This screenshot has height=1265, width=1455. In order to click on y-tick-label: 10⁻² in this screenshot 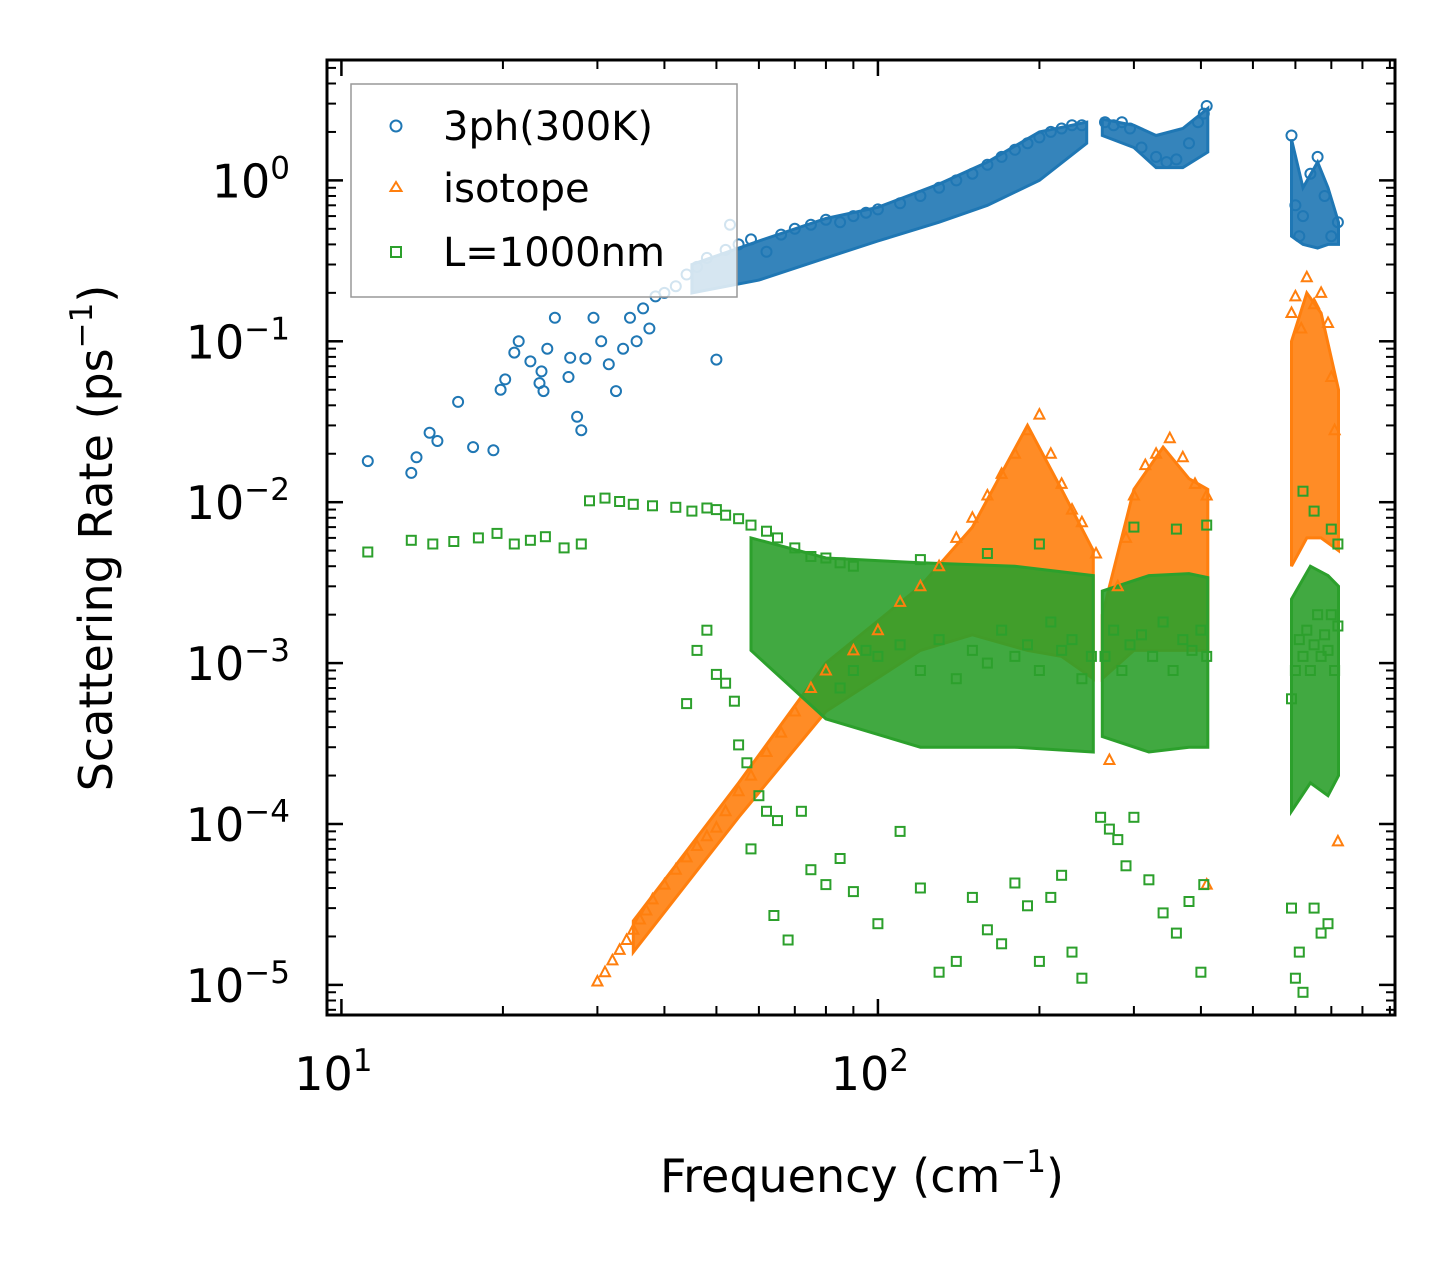, I will do `click(238, 501)`.